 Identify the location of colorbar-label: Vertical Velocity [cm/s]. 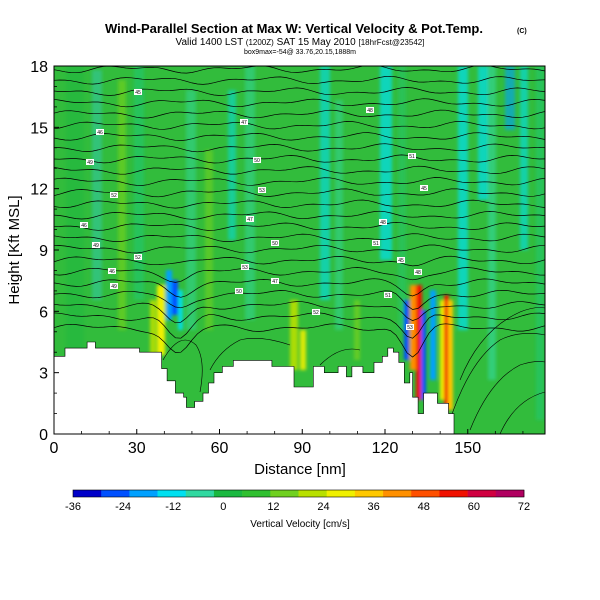
(300, 524).